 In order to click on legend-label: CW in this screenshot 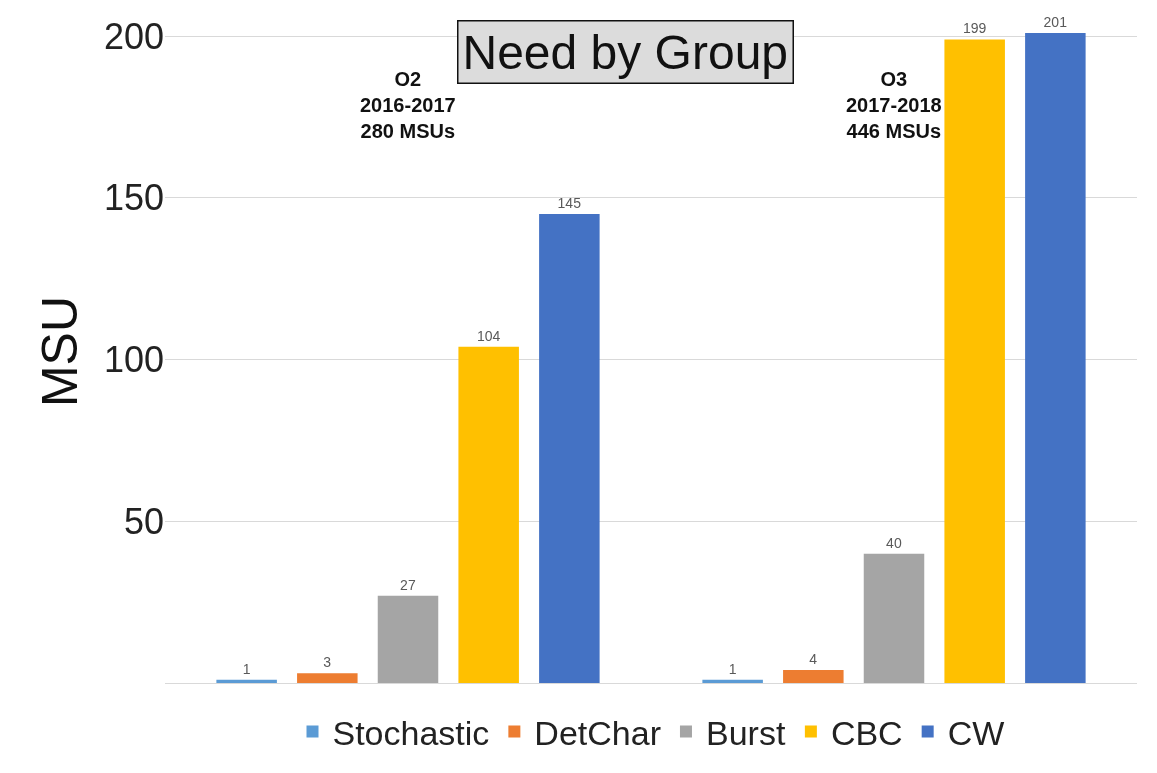, I will do `click(976, 732)`.